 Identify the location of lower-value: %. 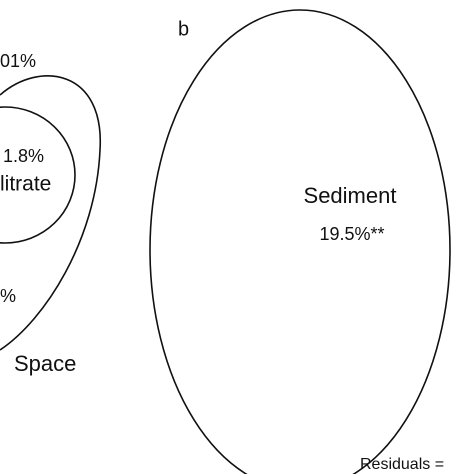
(8, 296).